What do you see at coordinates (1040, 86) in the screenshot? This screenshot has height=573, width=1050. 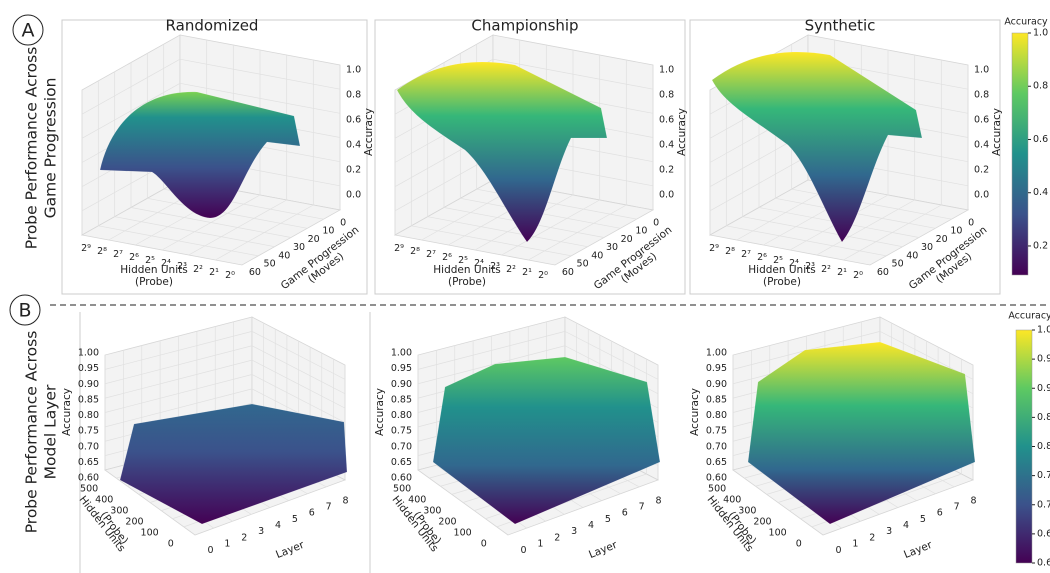 I see `colorbar-tick-label: 0.8` at bounding box center [1040, 86].